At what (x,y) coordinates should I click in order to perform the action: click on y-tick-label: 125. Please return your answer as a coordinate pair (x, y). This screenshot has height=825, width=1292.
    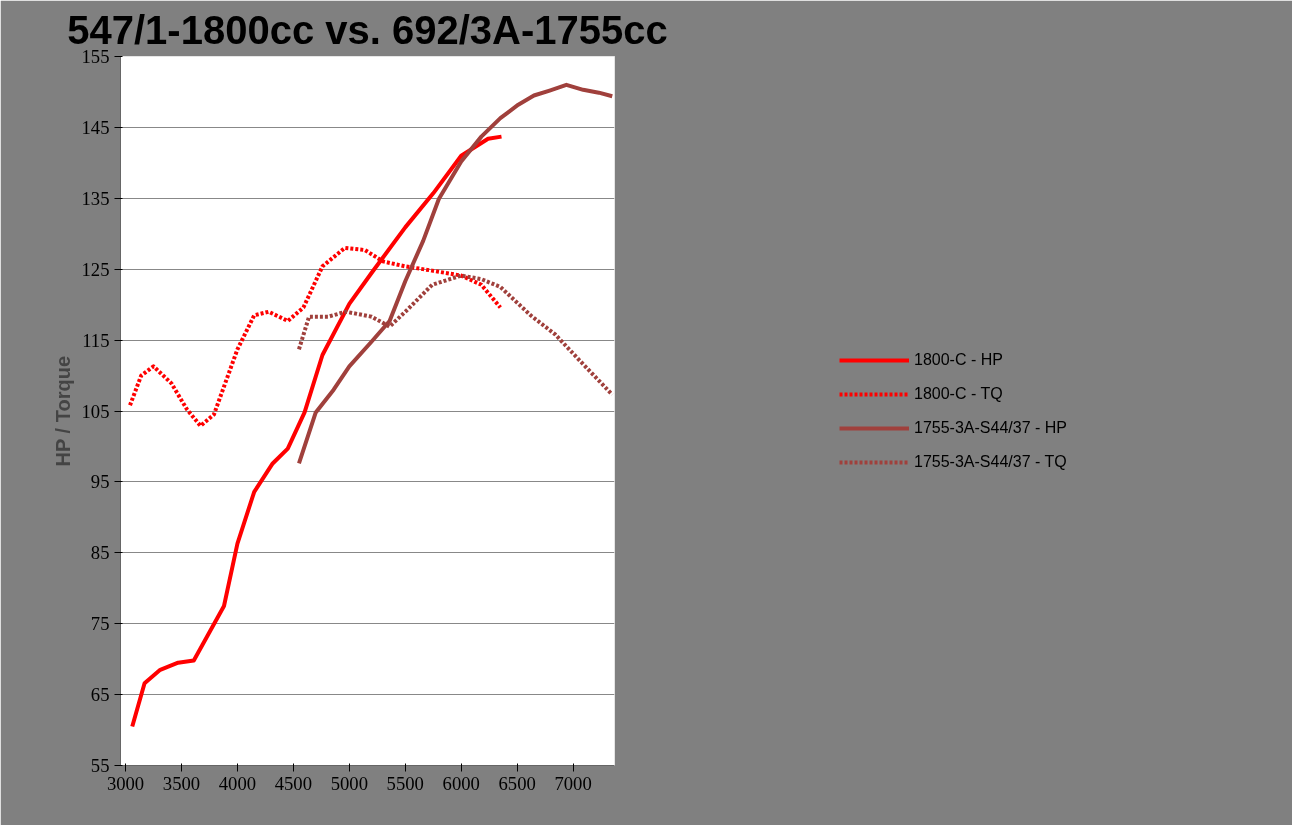
    Looking at the image, I should click on (95, 269).